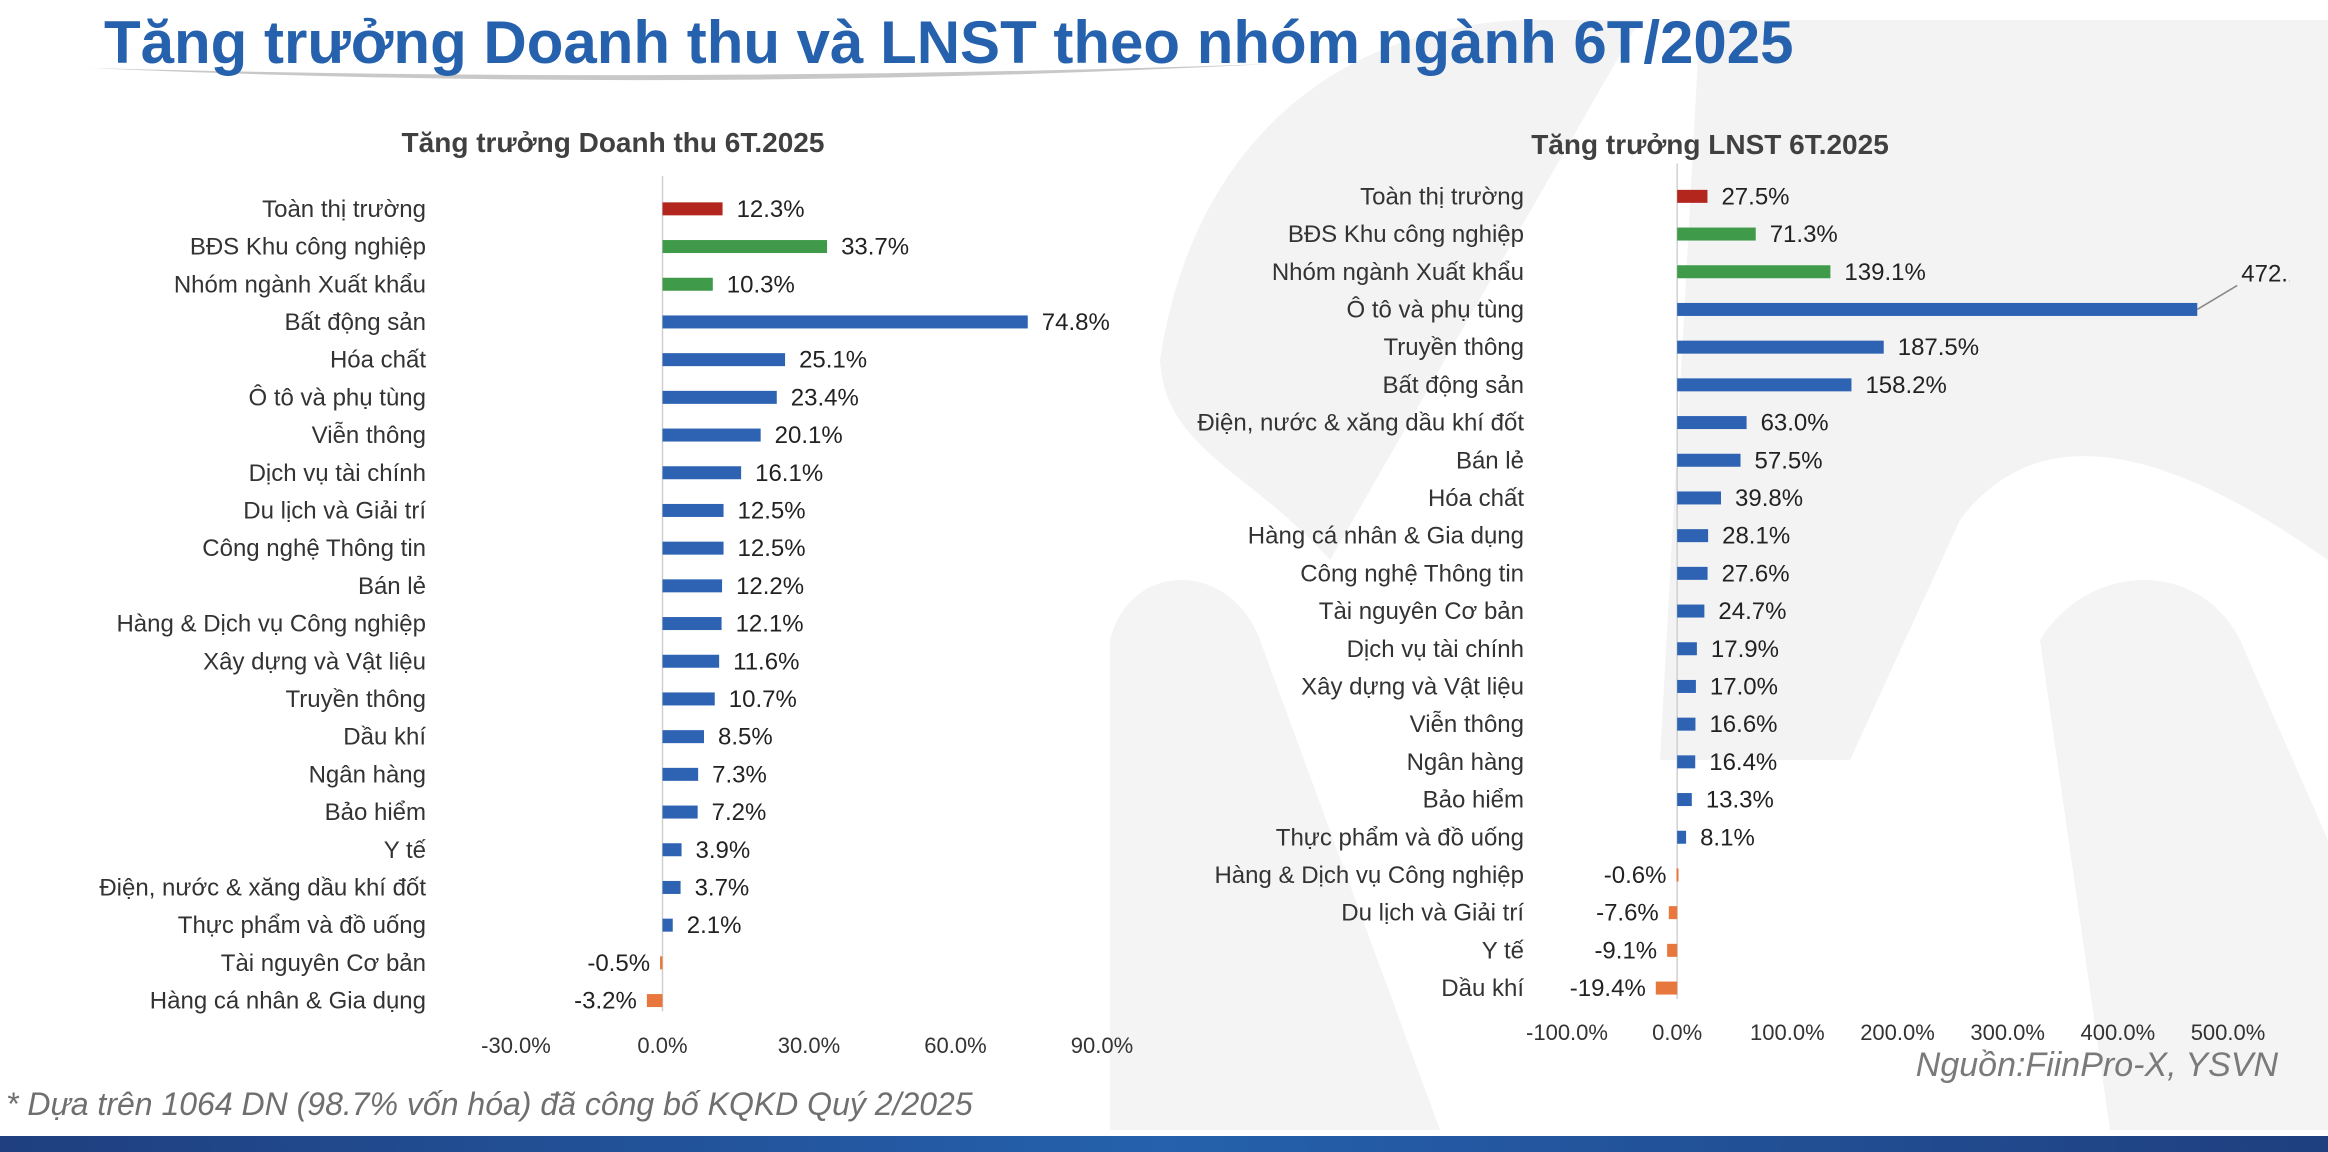  I want to click on data-label: 472.1%, so click(2265, 273).